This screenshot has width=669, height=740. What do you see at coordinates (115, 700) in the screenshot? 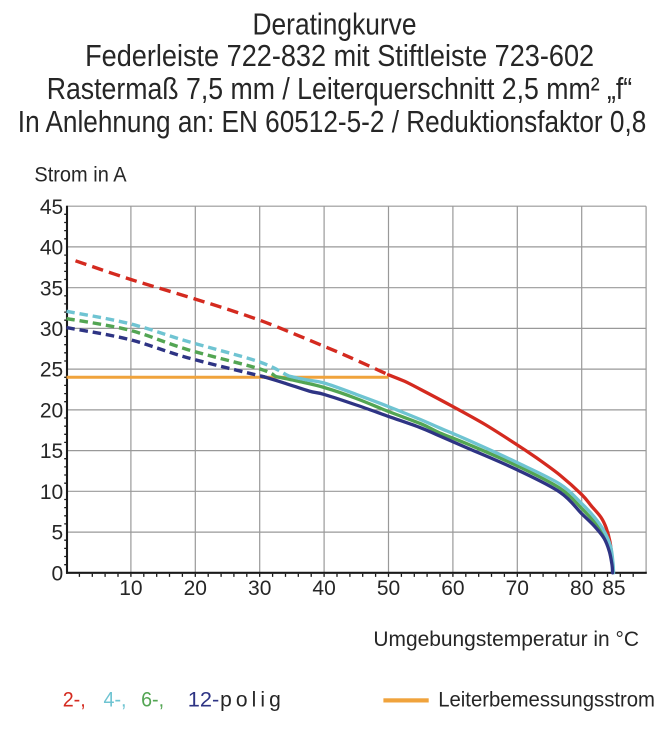
I see `svg-text: 4-,` at bounding box center [115, 700].